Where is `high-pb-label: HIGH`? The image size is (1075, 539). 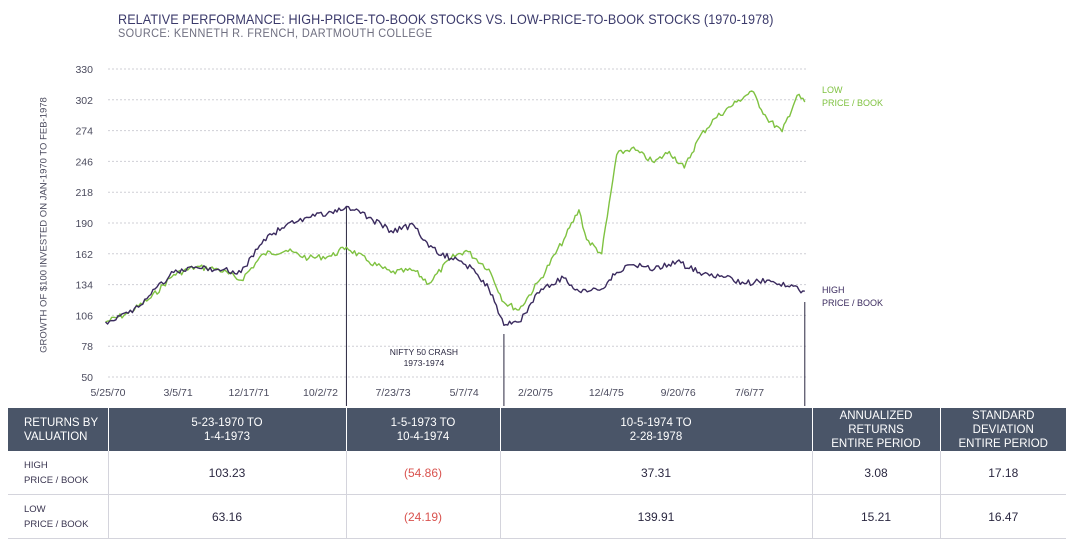
high-pb-label: HIGH is located at coordinates (833, 290).